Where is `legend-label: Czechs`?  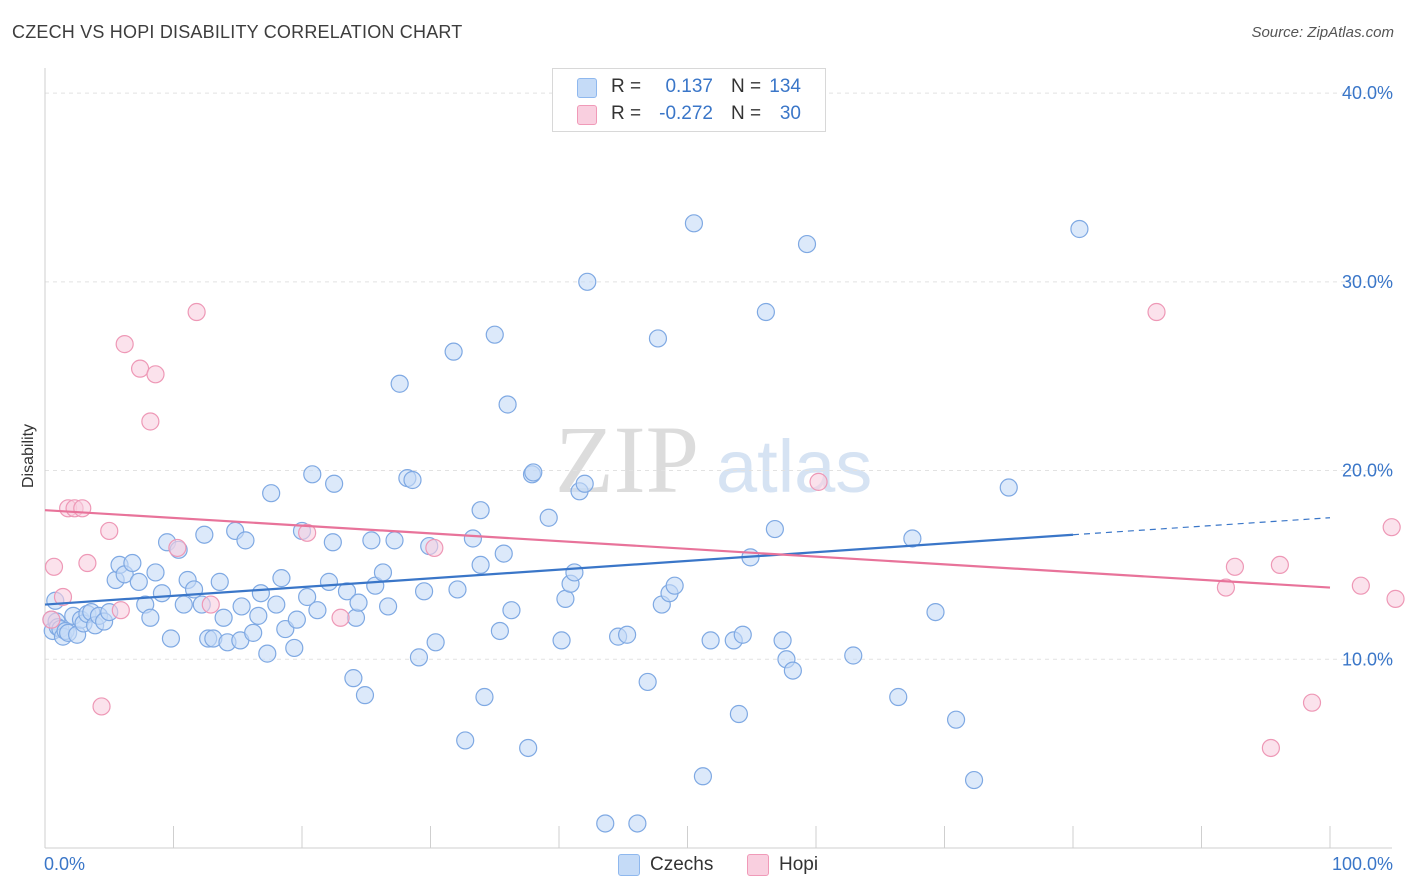
legend-label: Czechs is located at coordinates (682, 864).